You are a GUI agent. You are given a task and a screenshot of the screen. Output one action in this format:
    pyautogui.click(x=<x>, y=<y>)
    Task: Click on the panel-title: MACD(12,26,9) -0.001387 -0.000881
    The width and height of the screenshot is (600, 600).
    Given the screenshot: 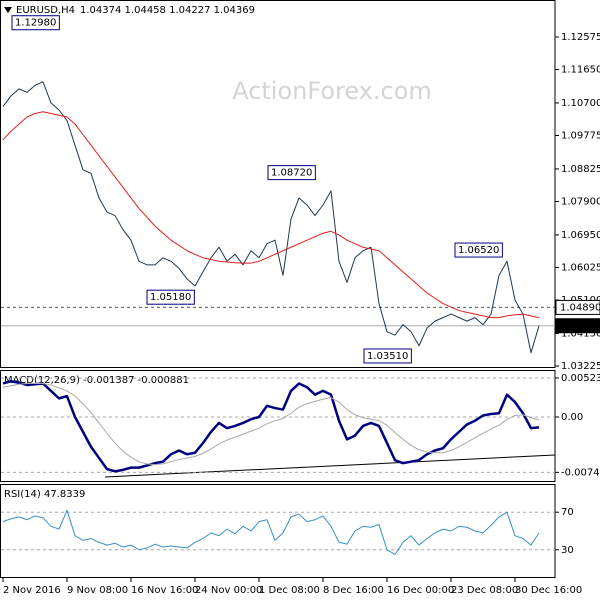 What is the action you would take?
    pyautogui.click(x=96, y=380)
    